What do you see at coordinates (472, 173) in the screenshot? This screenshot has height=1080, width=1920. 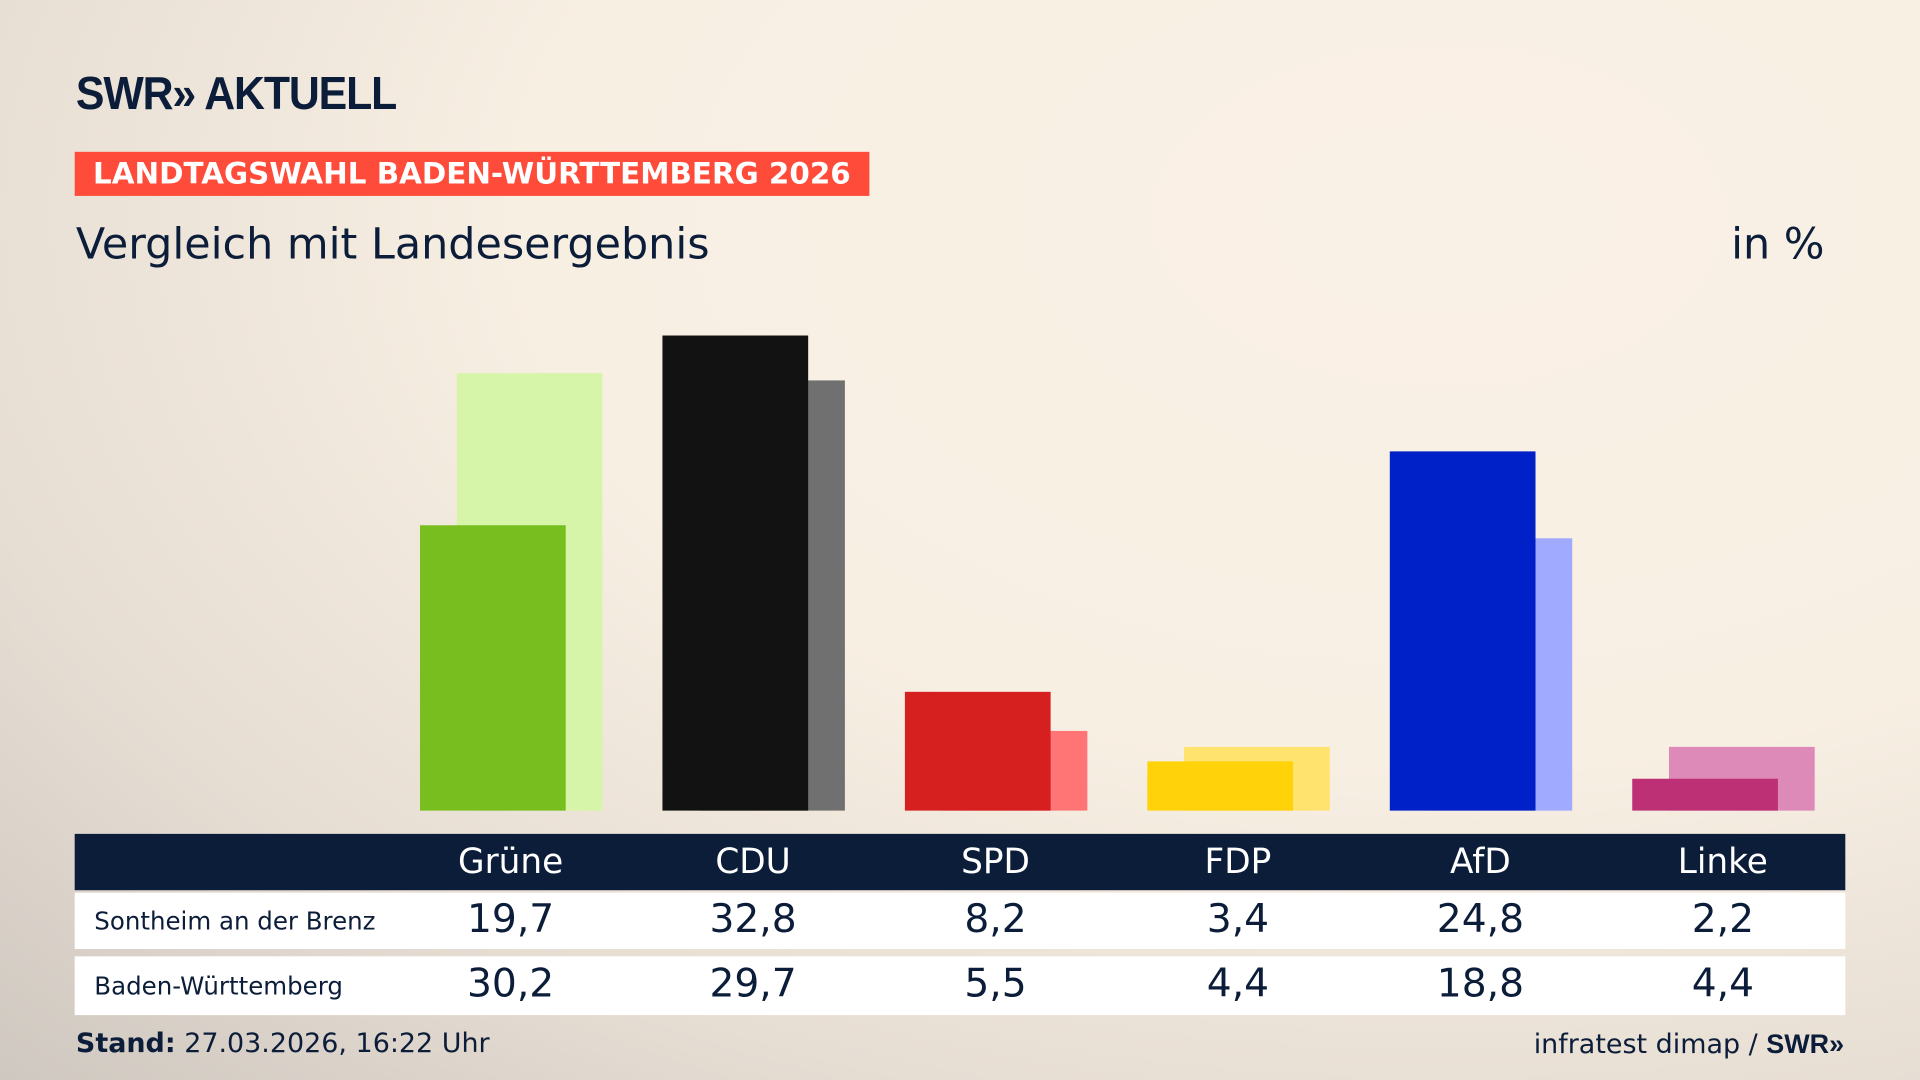 I see `election-badge: LANDTAGSWAHL BADEN-WÜRTTEMBERG 2026` at bounding box center [472, 173].